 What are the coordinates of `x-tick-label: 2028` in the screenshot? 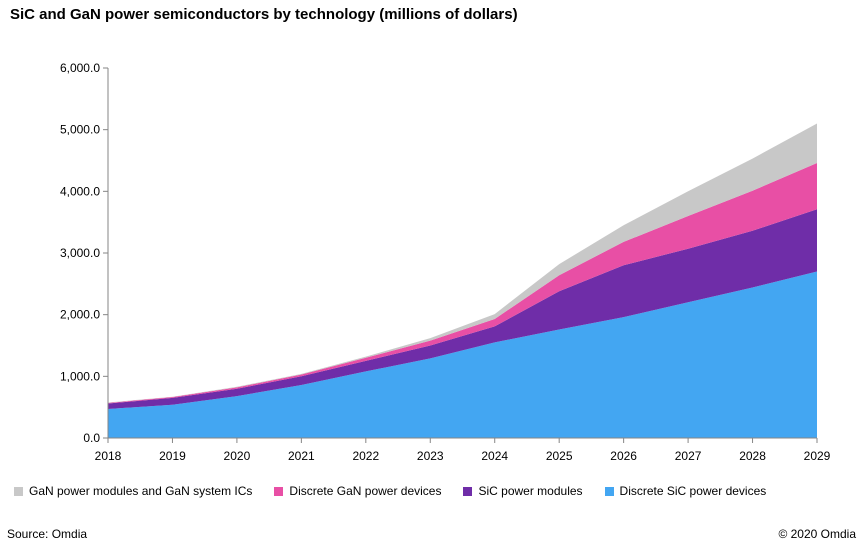 It's located at (752, 456).